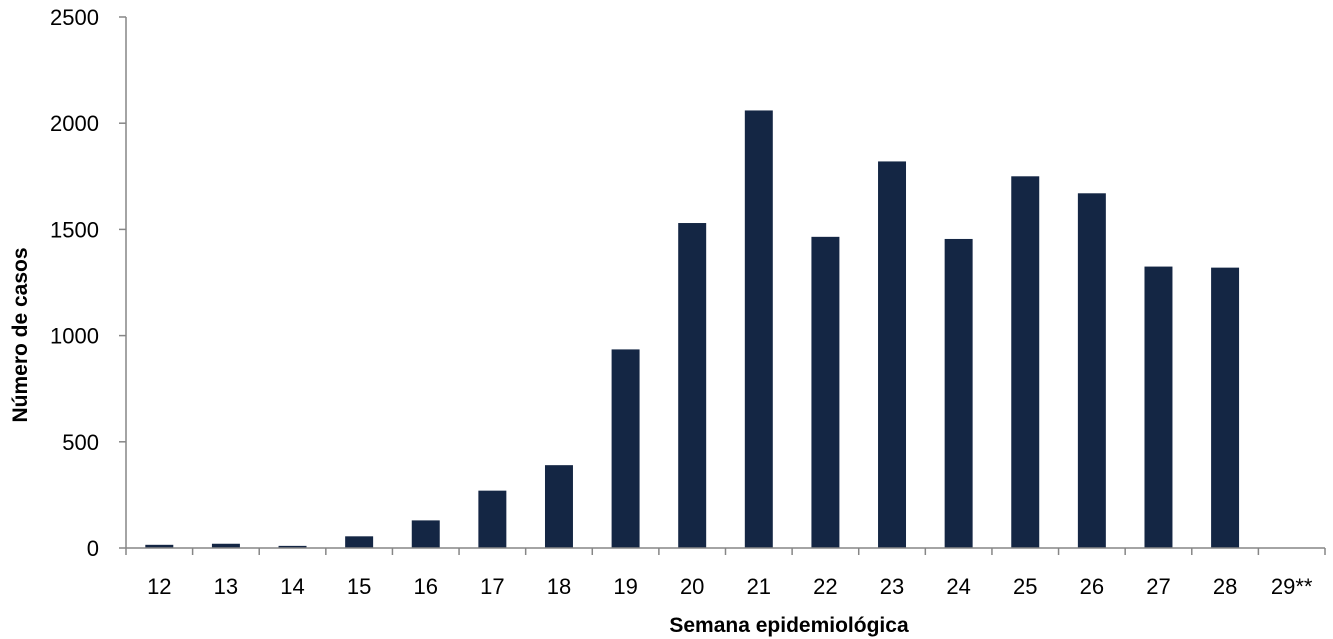 The height and width of the screenshot is (639, 1333). Describe the element at coordinates (1292, 586) in the screenshot. I see `x-tick-label: 29**` at that location.